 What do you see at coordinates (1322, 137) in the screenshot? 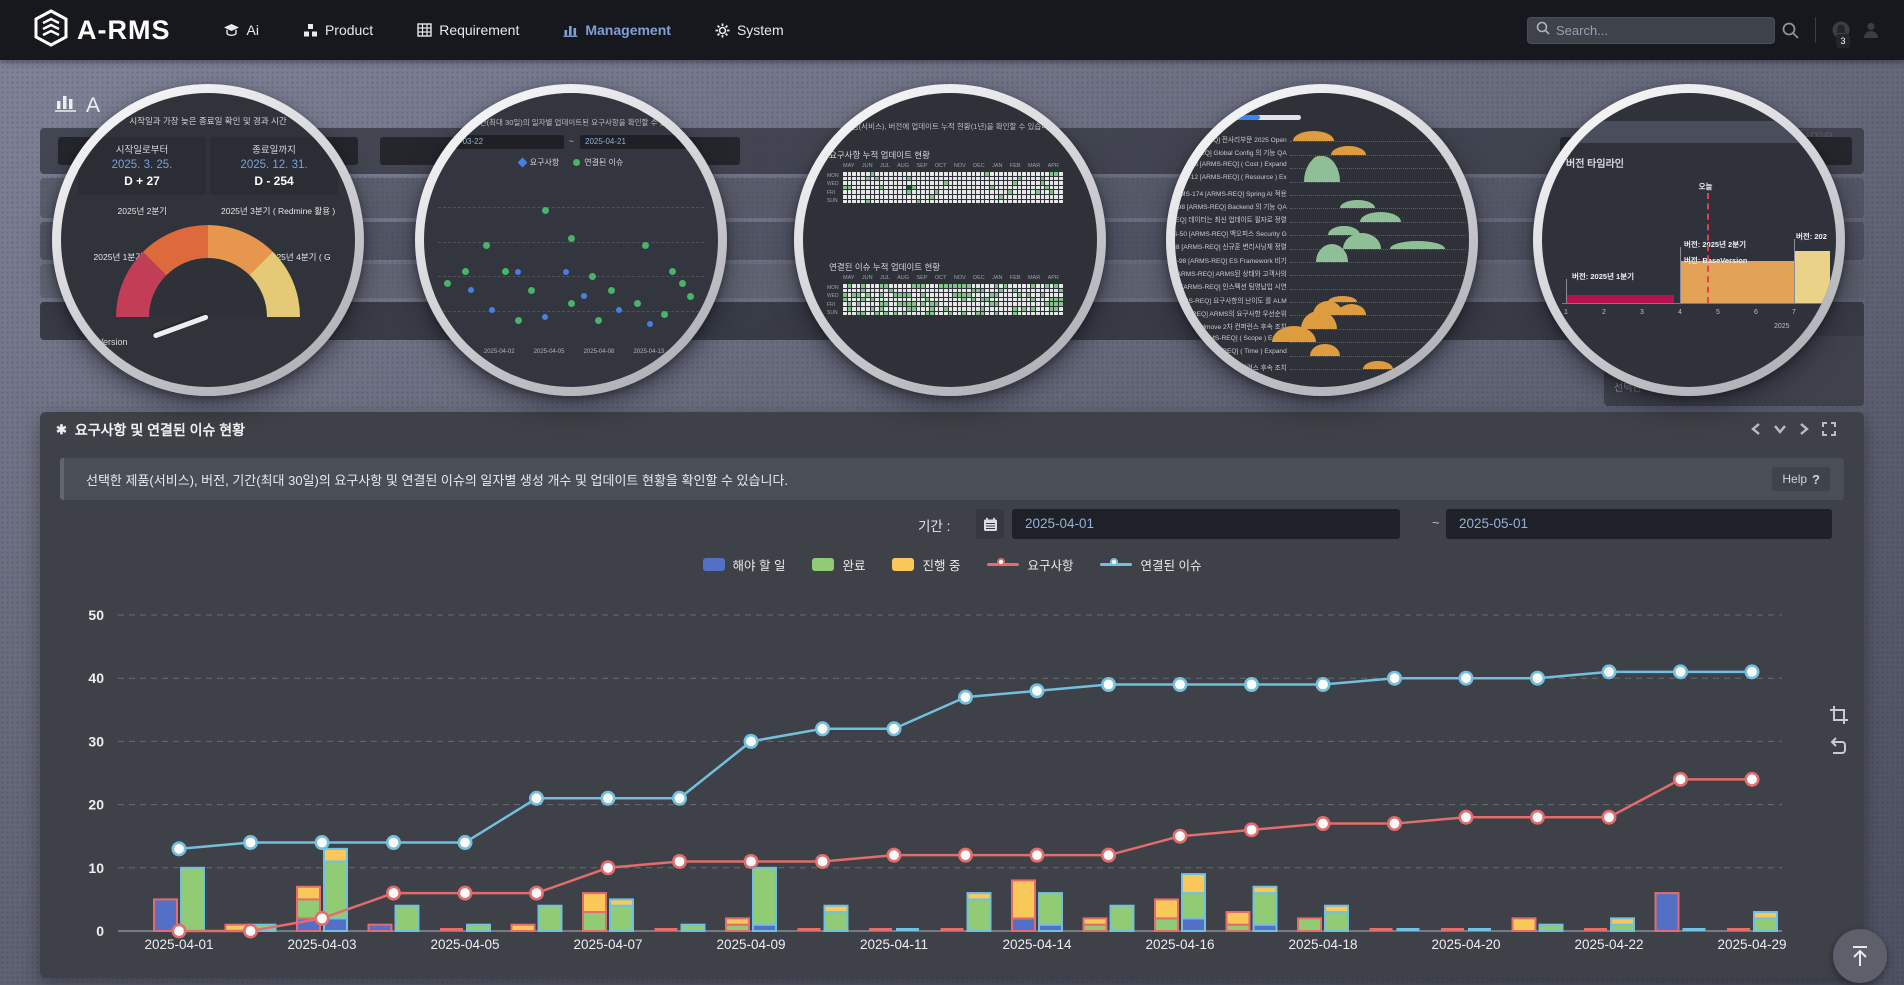
I see `ridgeline-row: ARMS-43 [ARMS-REQ] 전사리부문 2025 Open` at bounding box center [1322, 137].